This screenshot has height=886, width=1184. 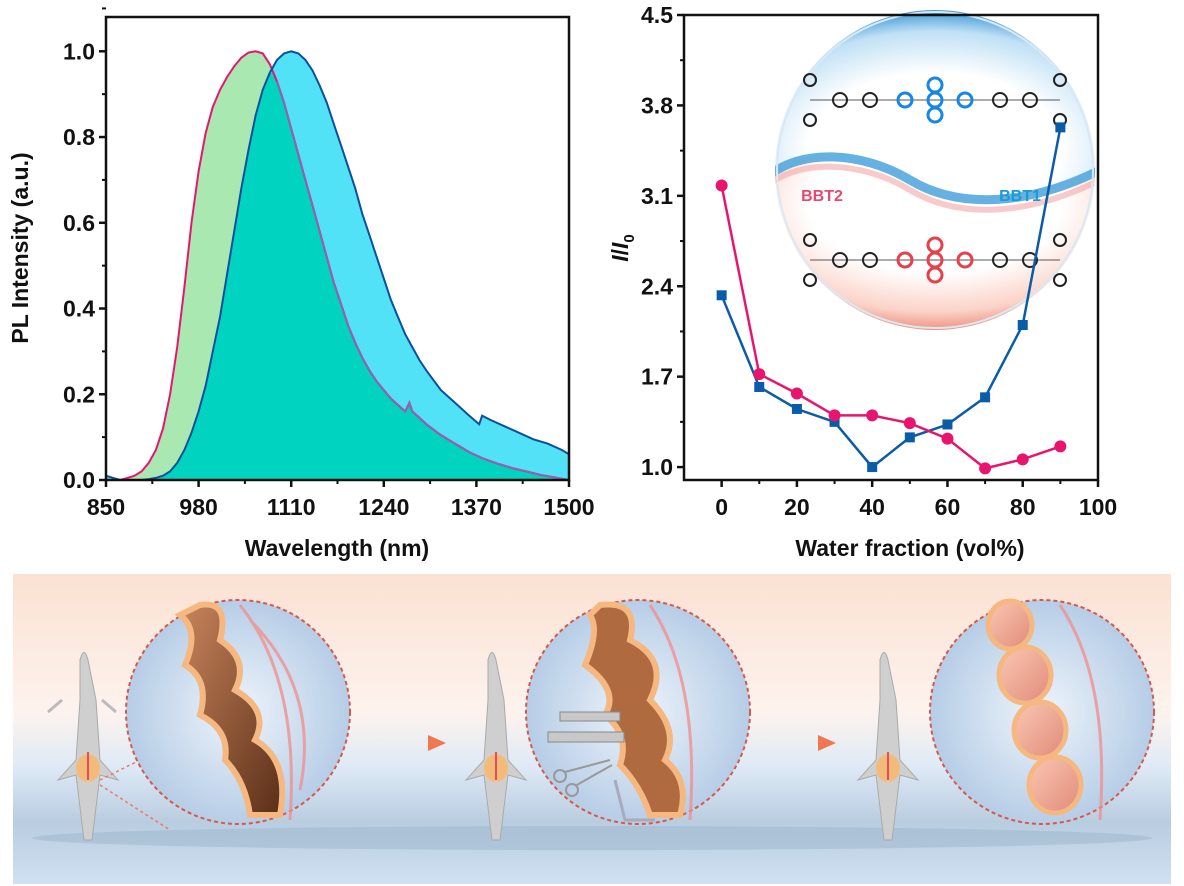 What do you see at coordinates (79, 480) in the screenshot?
I see `y-tick-label: 0.0` at bounding box center [79, 480].